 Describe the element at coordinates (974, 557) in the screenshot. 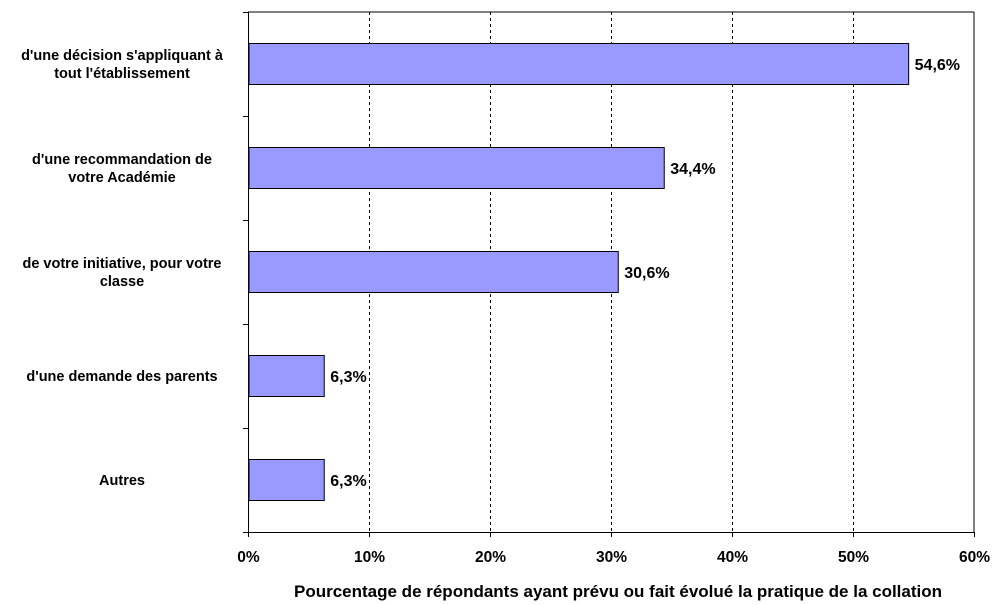

I see `x-tick-label: 60%` at that location.